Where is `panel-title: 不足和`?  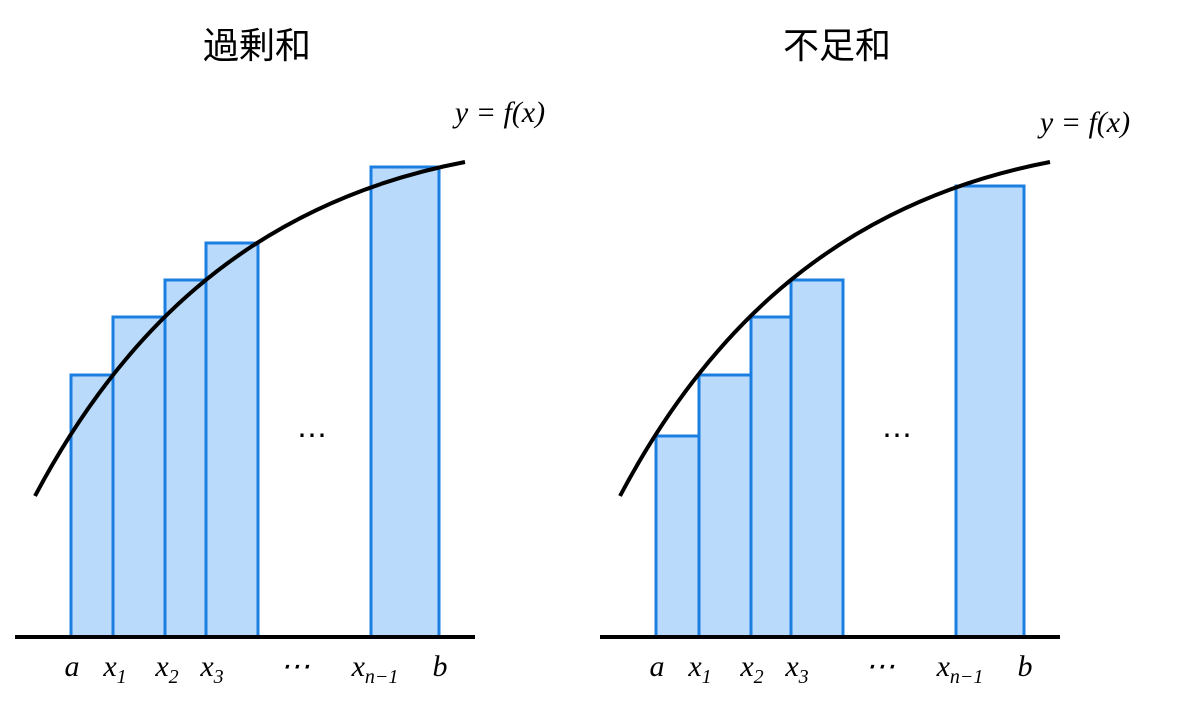 panel-title: 不足和 is located at coordinates (837, 46).